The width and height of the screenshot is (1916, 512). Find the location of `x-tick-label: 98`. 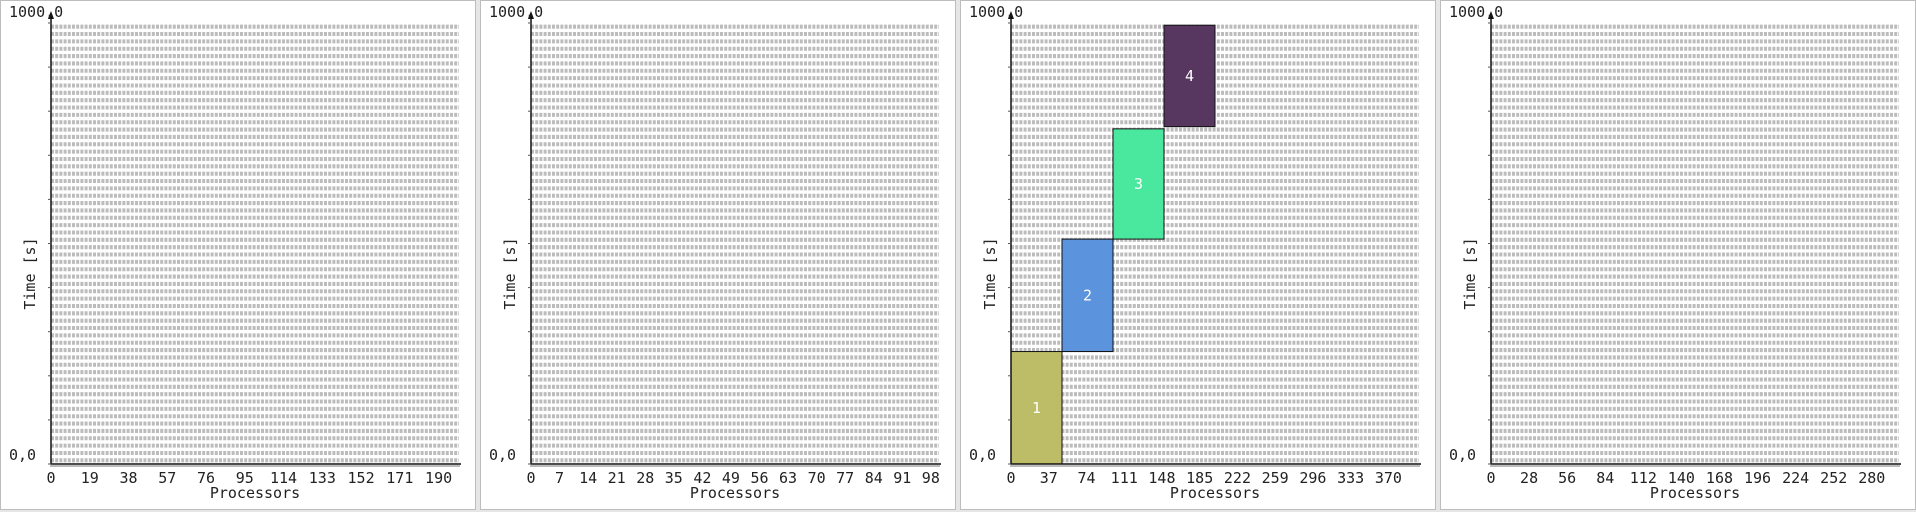

x-tick-label: 98 is located at coordinates (931, 478).